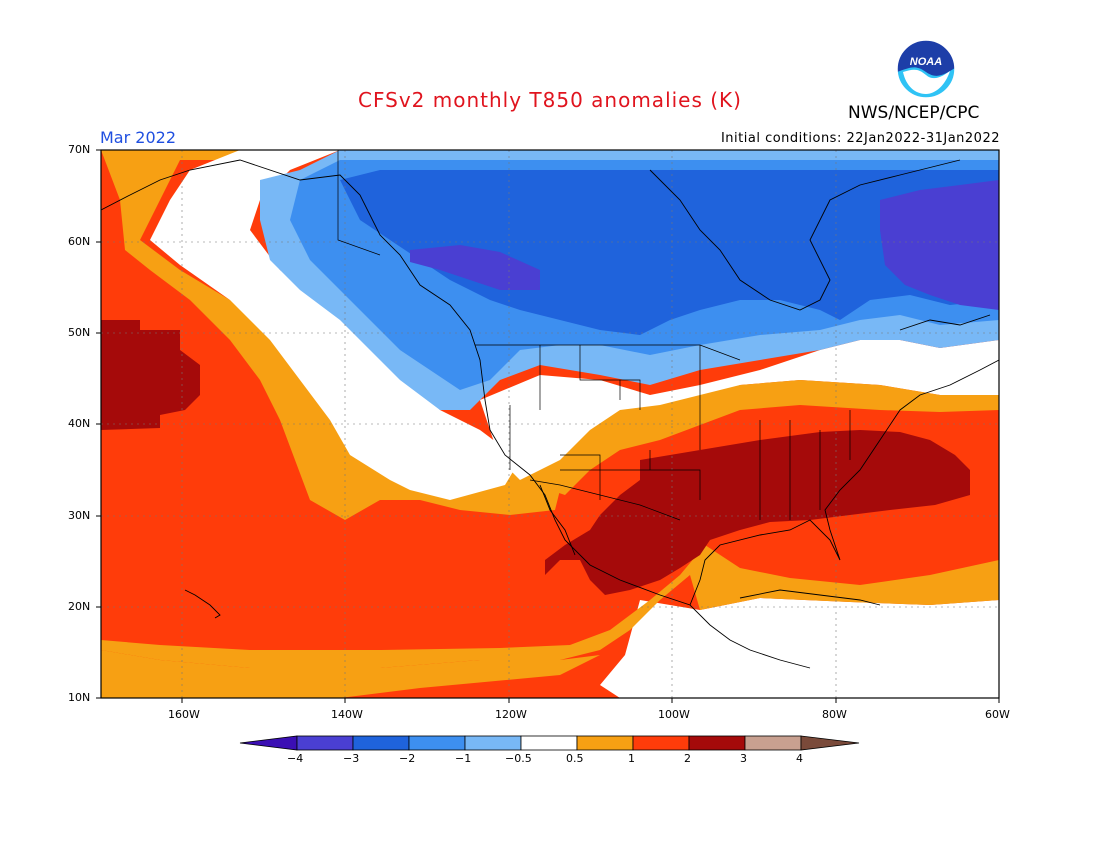  I want to click on lon-label: 100W, so click(674, 714).